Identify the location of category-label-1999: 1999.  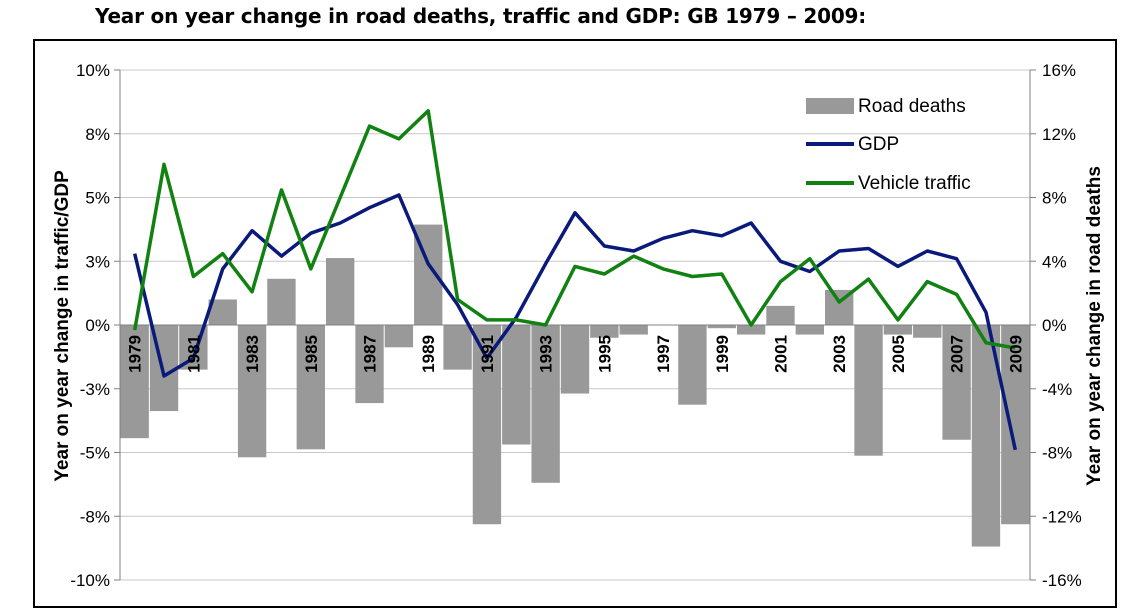
(722, 354).